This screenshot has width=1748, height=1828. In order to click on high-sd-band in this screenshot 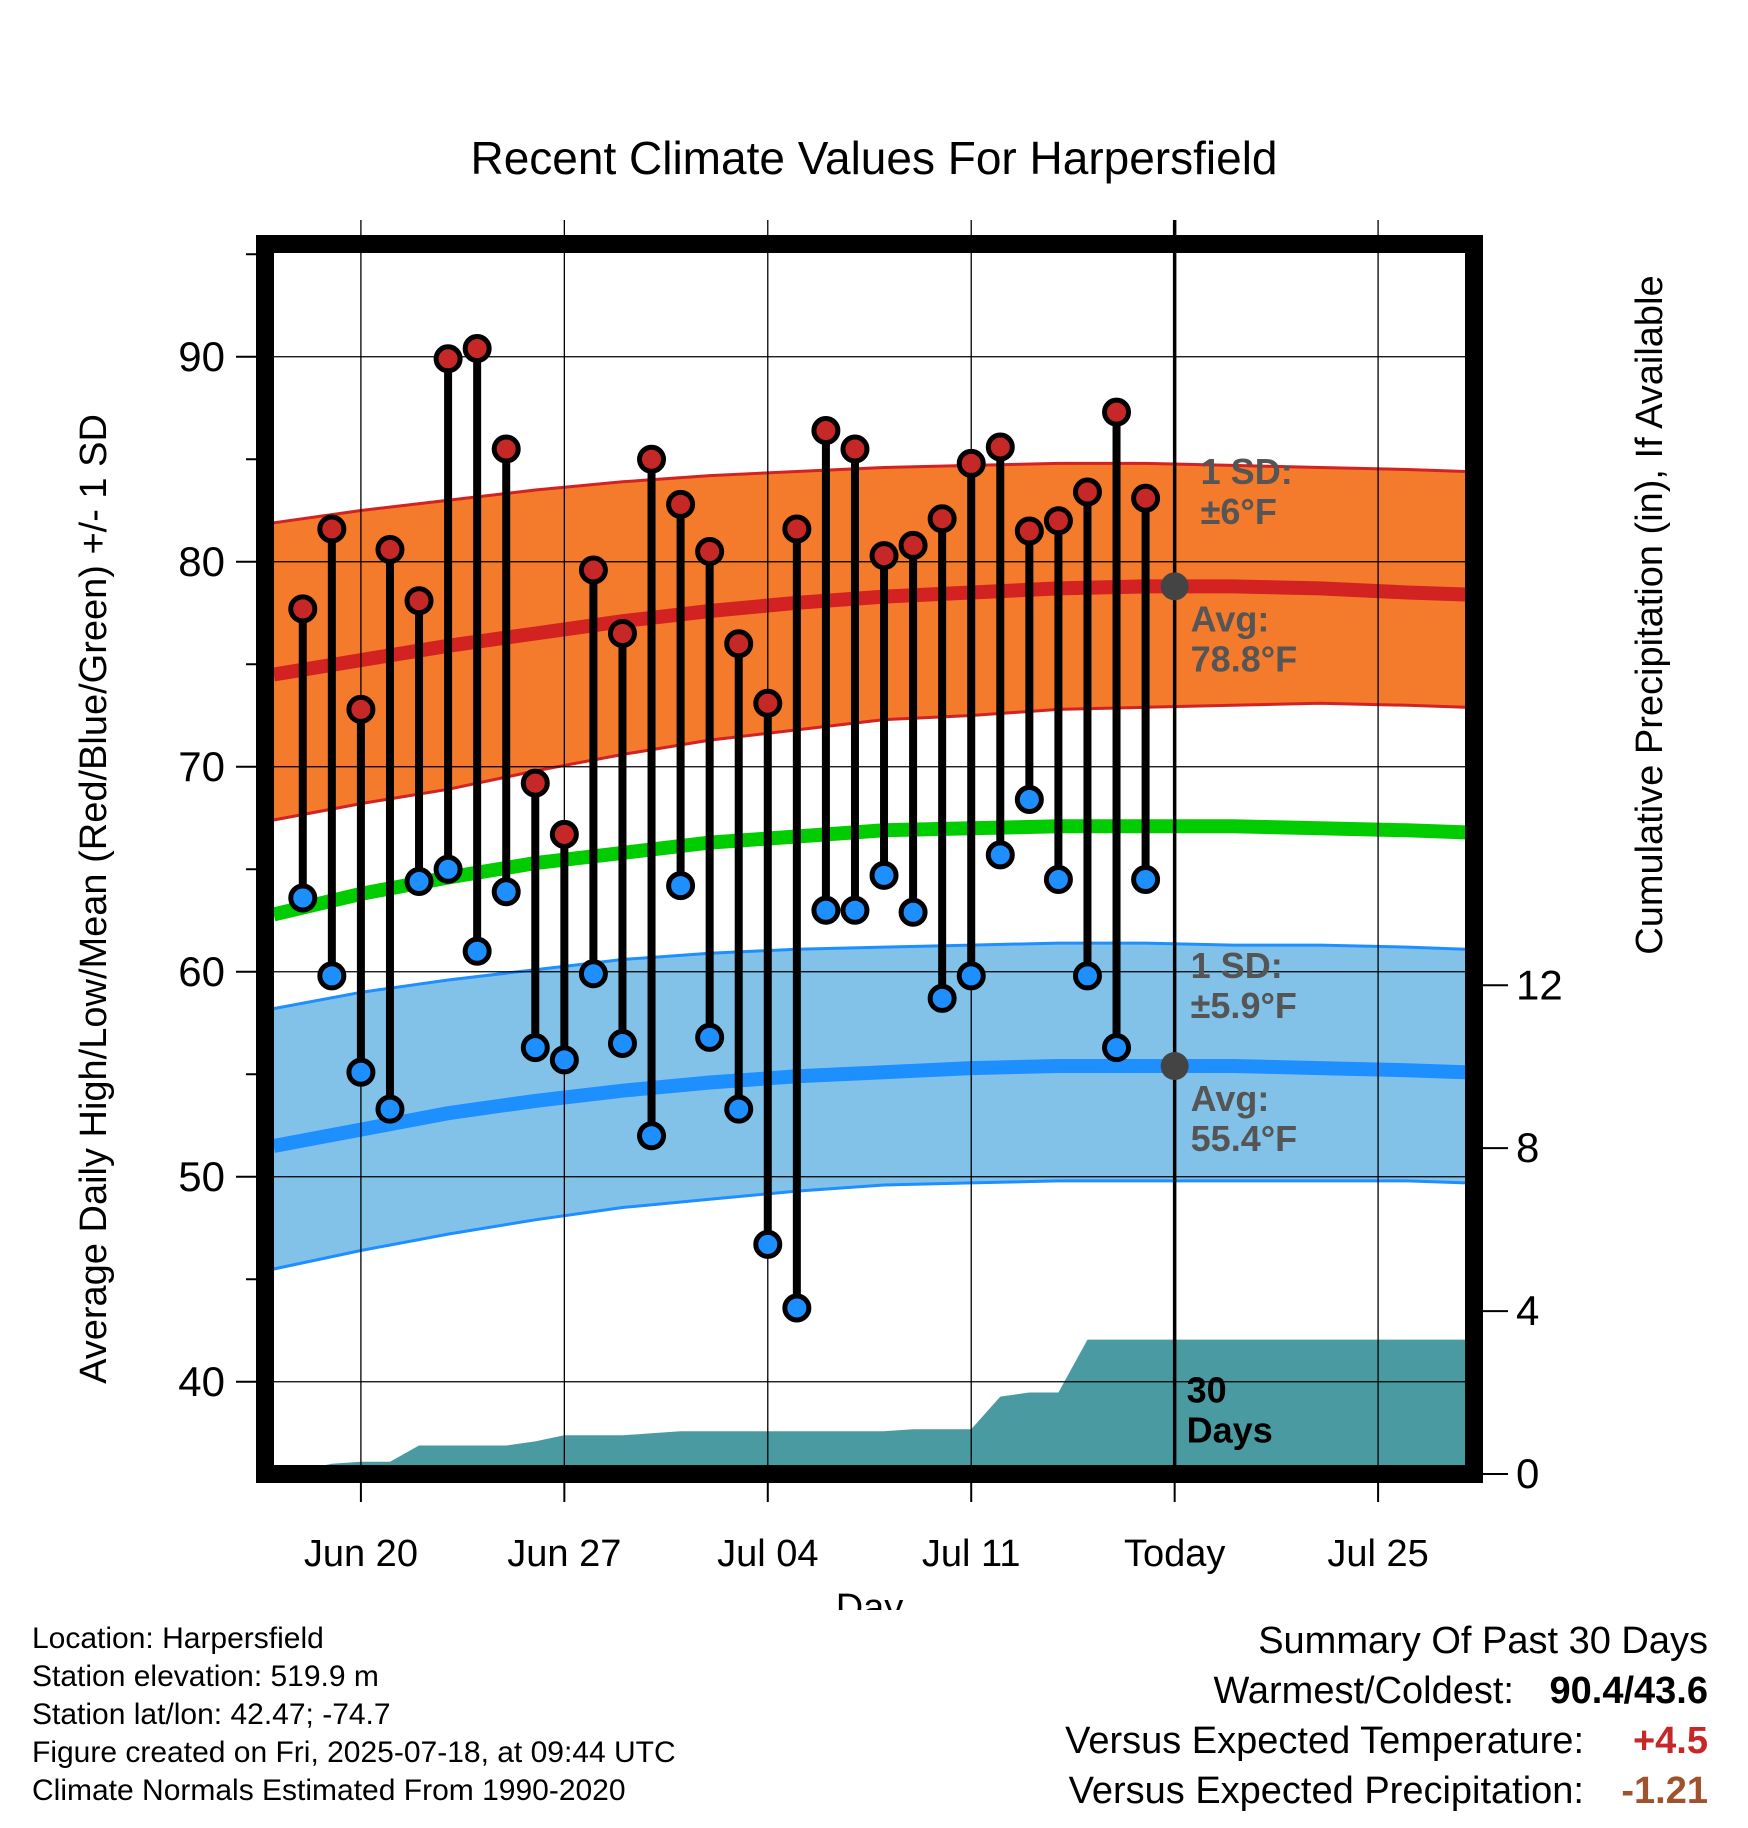, I will do `click(869, 641)`.